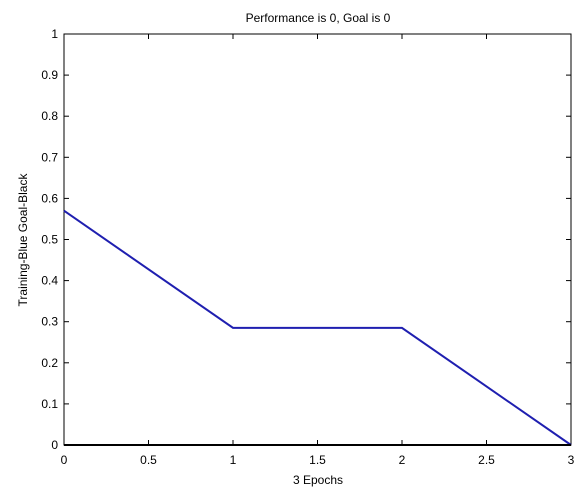 The width and height of the screenshot is (582, 488). I want to click on y-tick-label: 0.9, so click(49, 75).